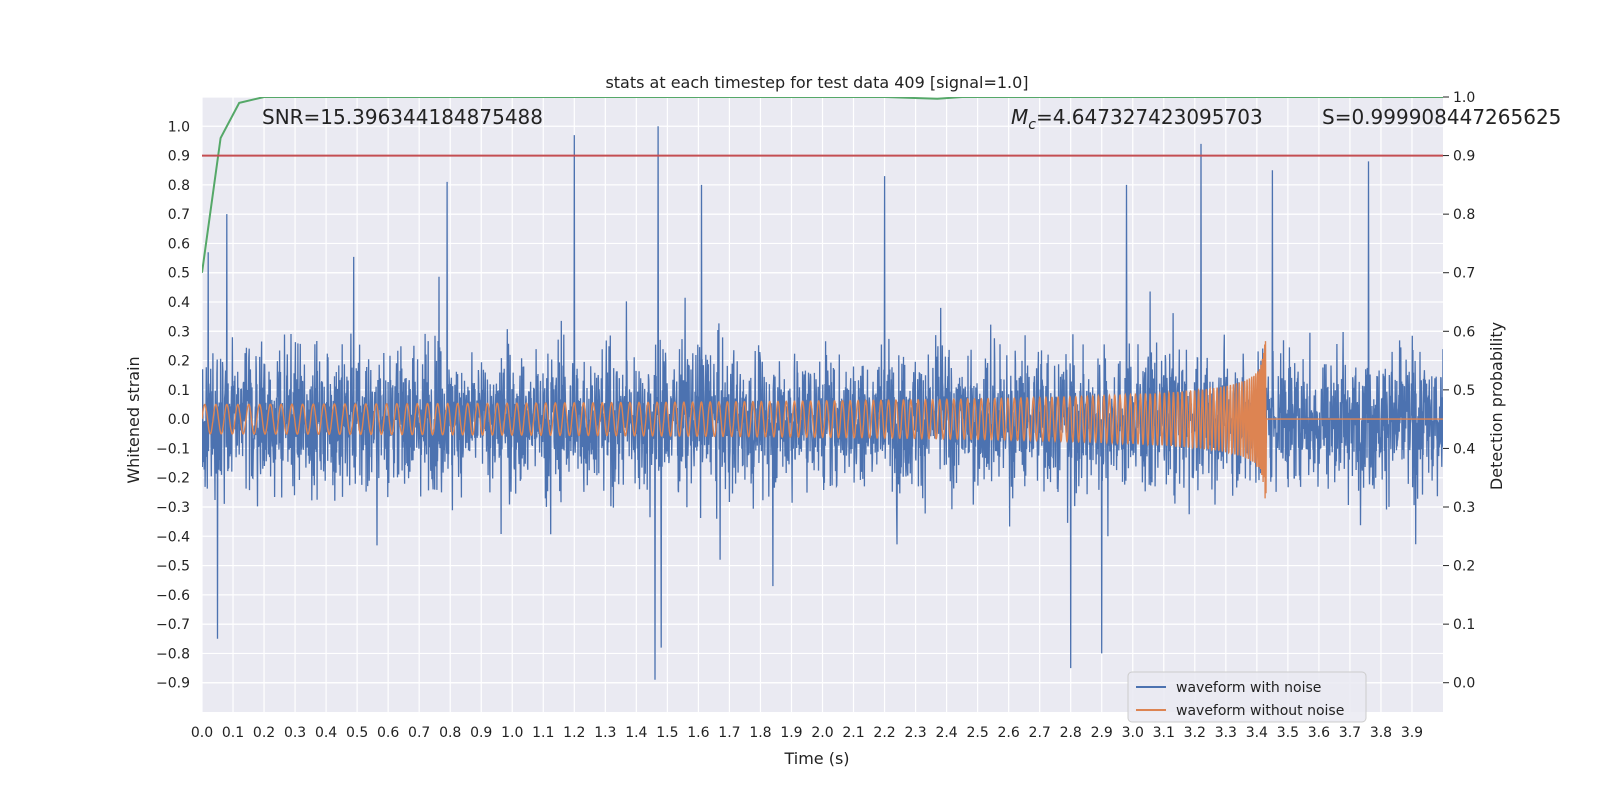  What do you see at coordinates (179, 362) in the screenshot?
I see `y-tick-label: 0.2` at bounding box center [179, 362].